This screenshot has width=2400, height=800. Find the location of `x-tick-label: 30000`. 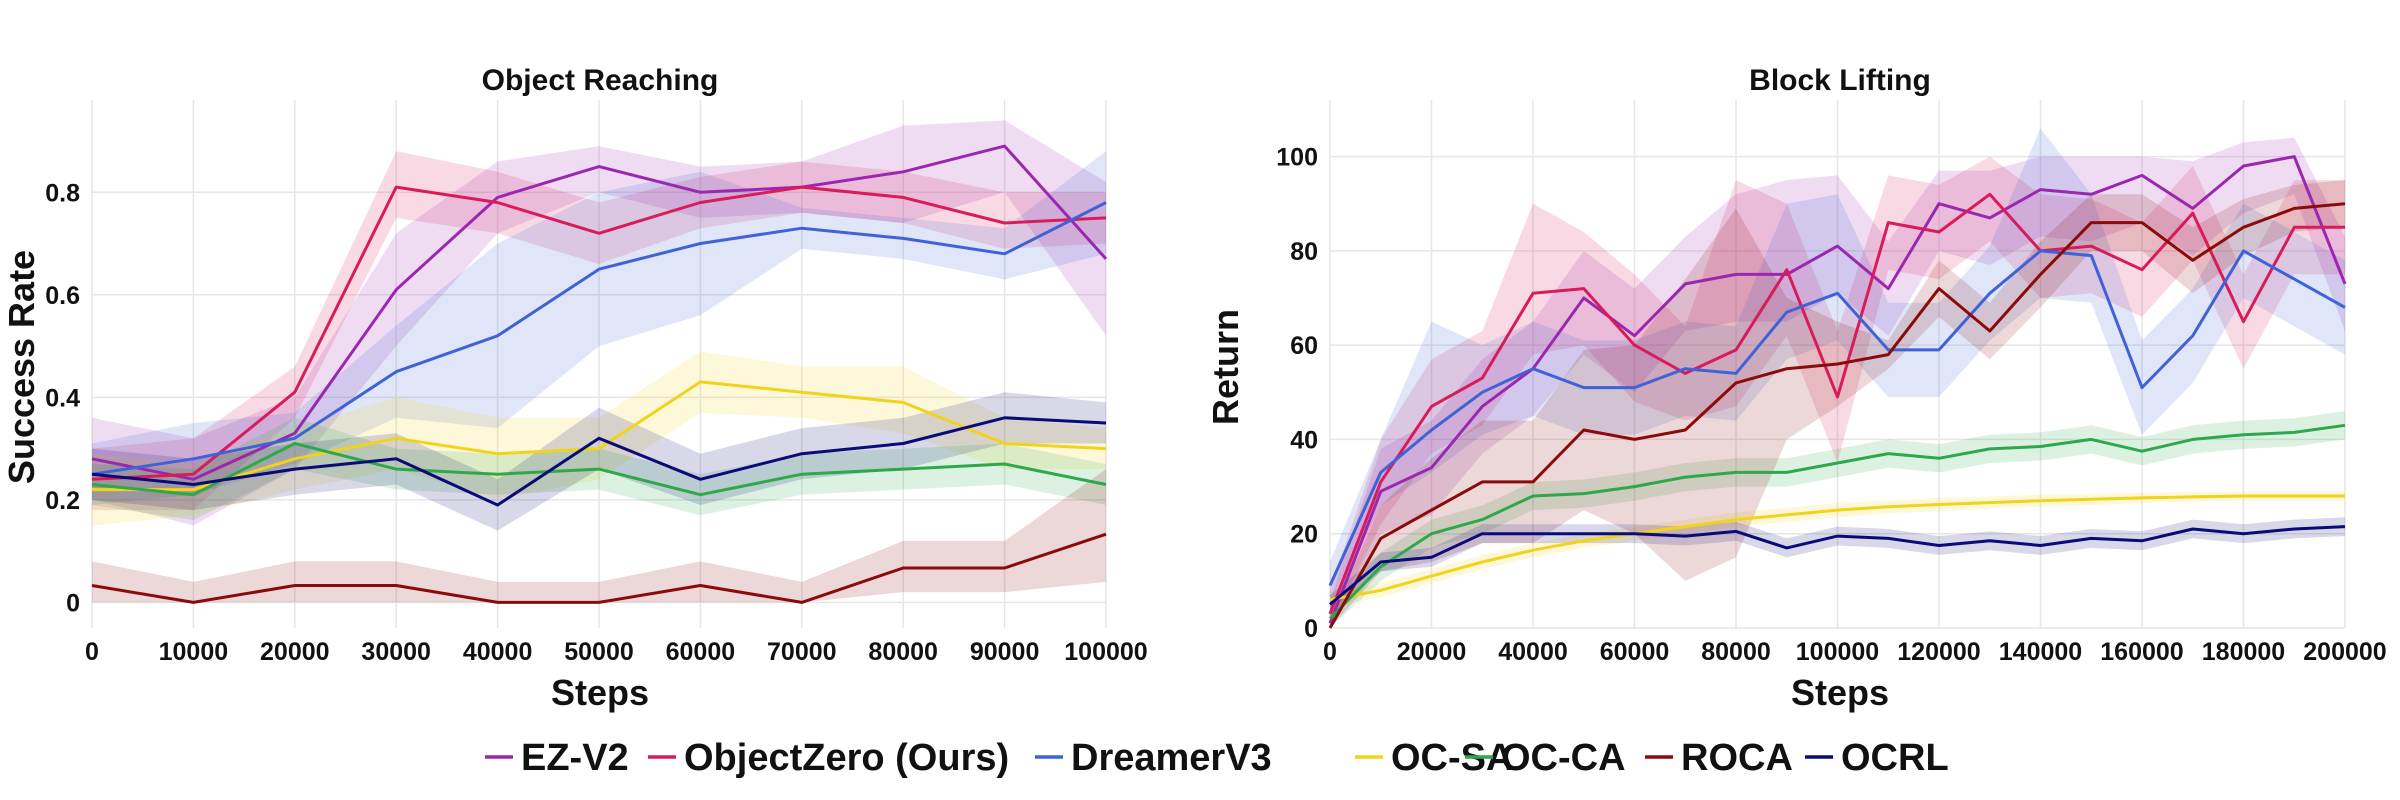

x-tick-label: 30000 is located at coordinates (396, 652).